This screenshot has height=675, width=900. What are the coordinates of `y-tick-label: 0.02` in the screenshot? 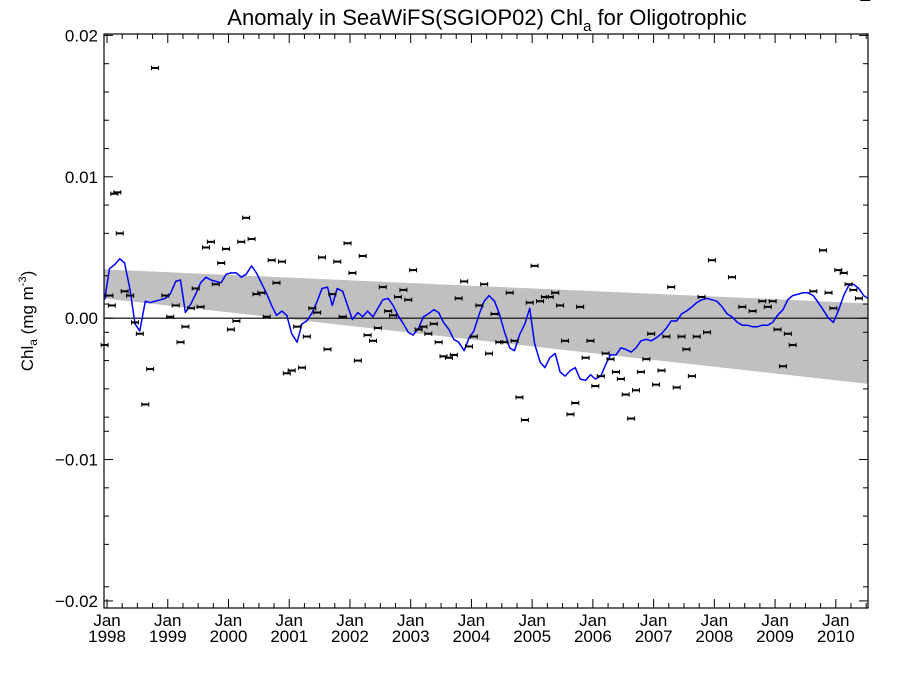 It's located at (81, 35).